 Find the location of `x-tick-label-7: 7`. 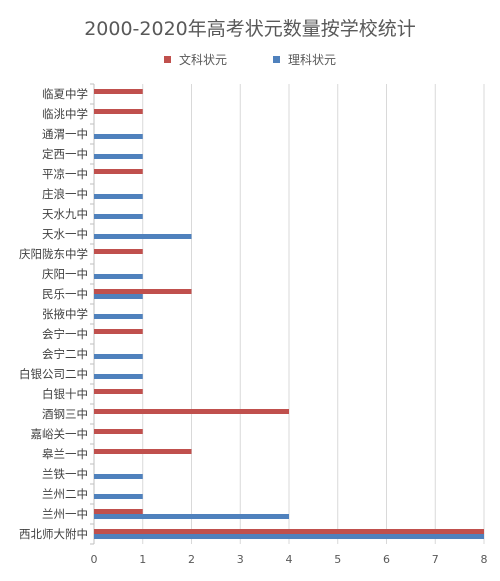

x-tick-label-7: 7 is located at coordinates (435, 559).